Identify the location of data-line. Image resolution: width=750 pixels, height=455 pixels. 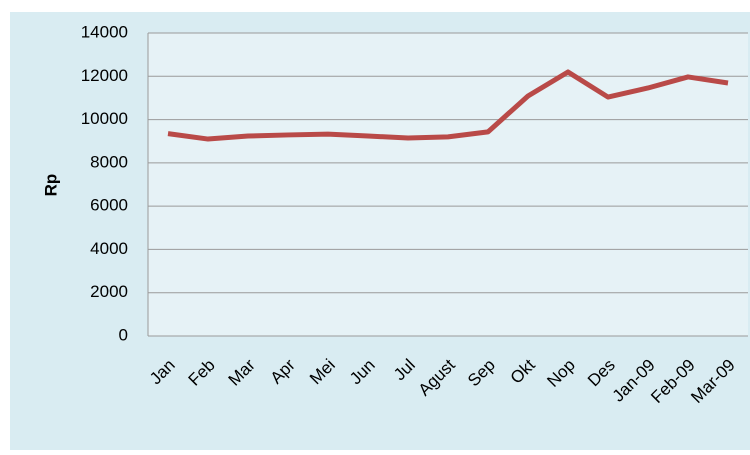
(448, 105).